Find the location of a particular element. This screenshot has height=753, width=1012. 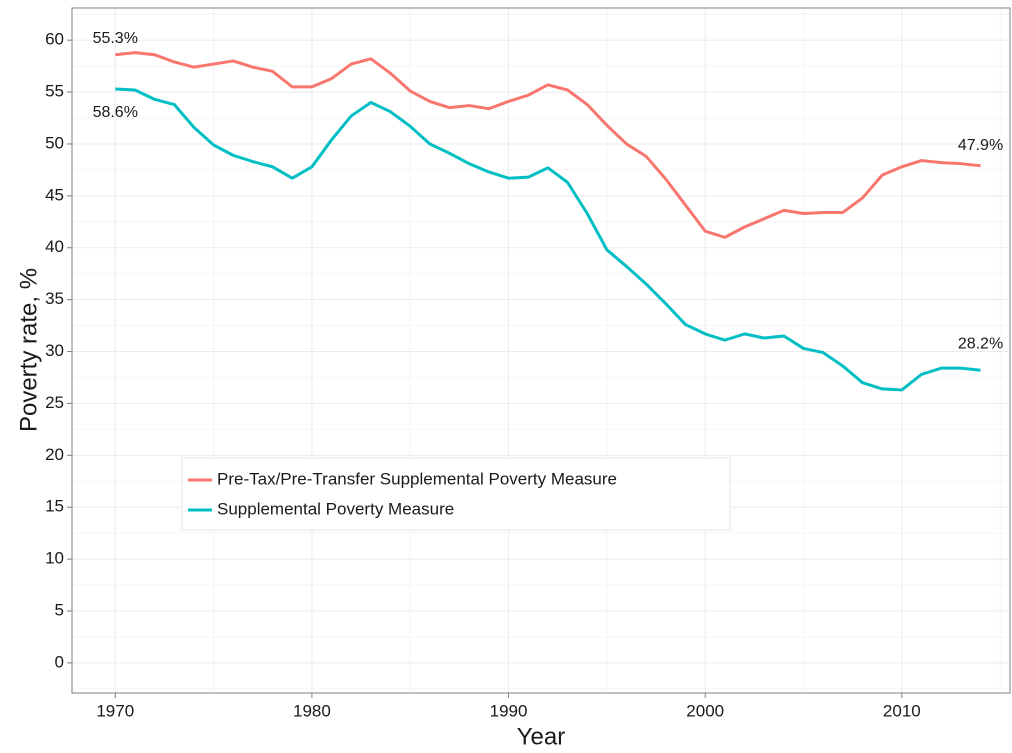

y-axis-title: Poverty rate, % is located at coordinates (28, 350).